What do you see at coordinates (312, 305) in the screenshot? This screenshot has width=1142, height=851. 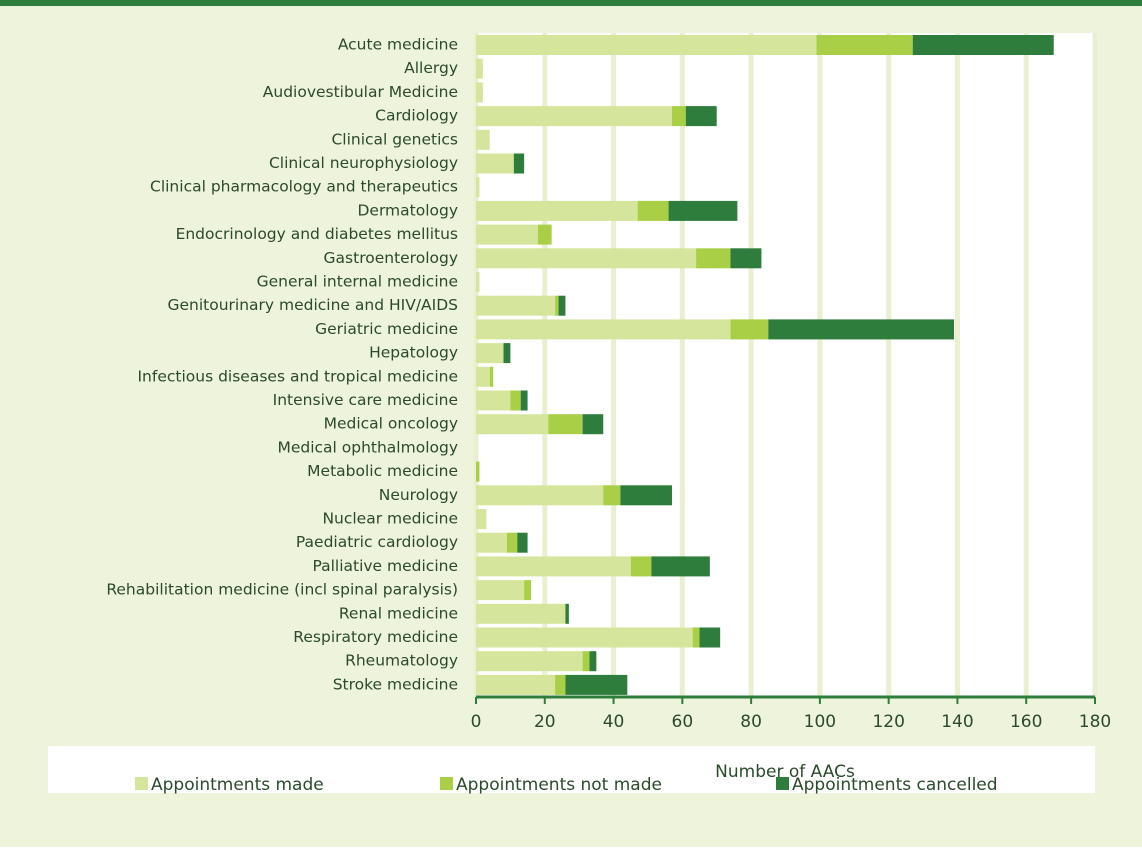 I see `category-label: Genitourinary medicine and HIV/AIDS` at bounding box center [312, 305].